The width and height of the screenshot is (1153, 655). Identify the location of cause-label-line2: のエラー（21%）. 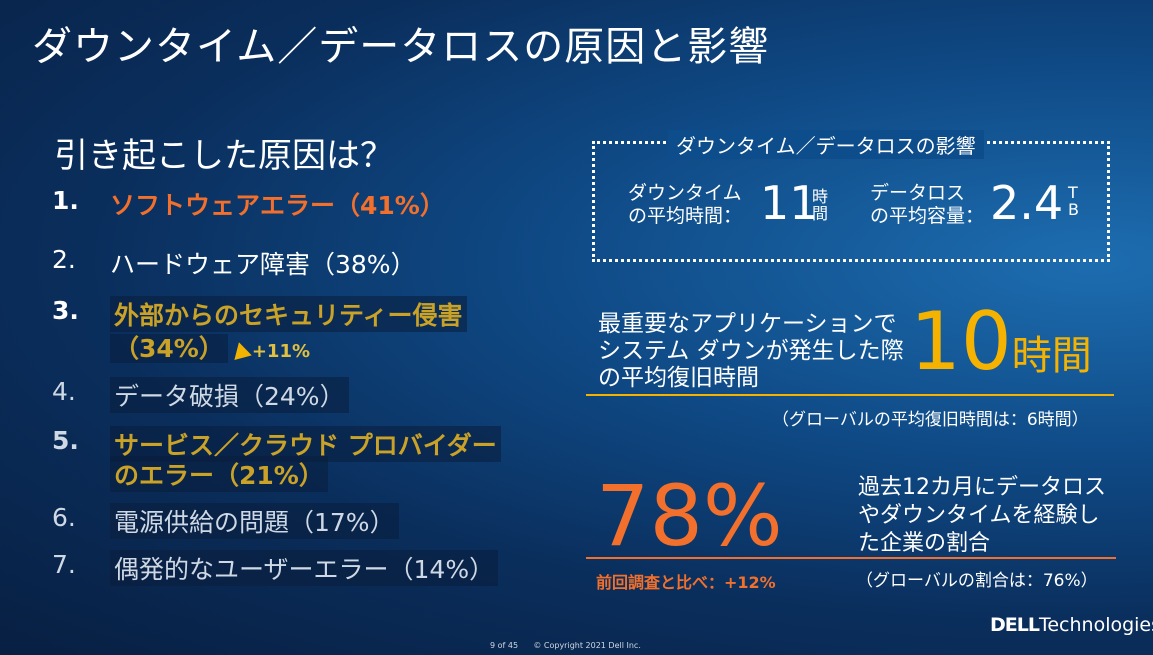
(219, 474).